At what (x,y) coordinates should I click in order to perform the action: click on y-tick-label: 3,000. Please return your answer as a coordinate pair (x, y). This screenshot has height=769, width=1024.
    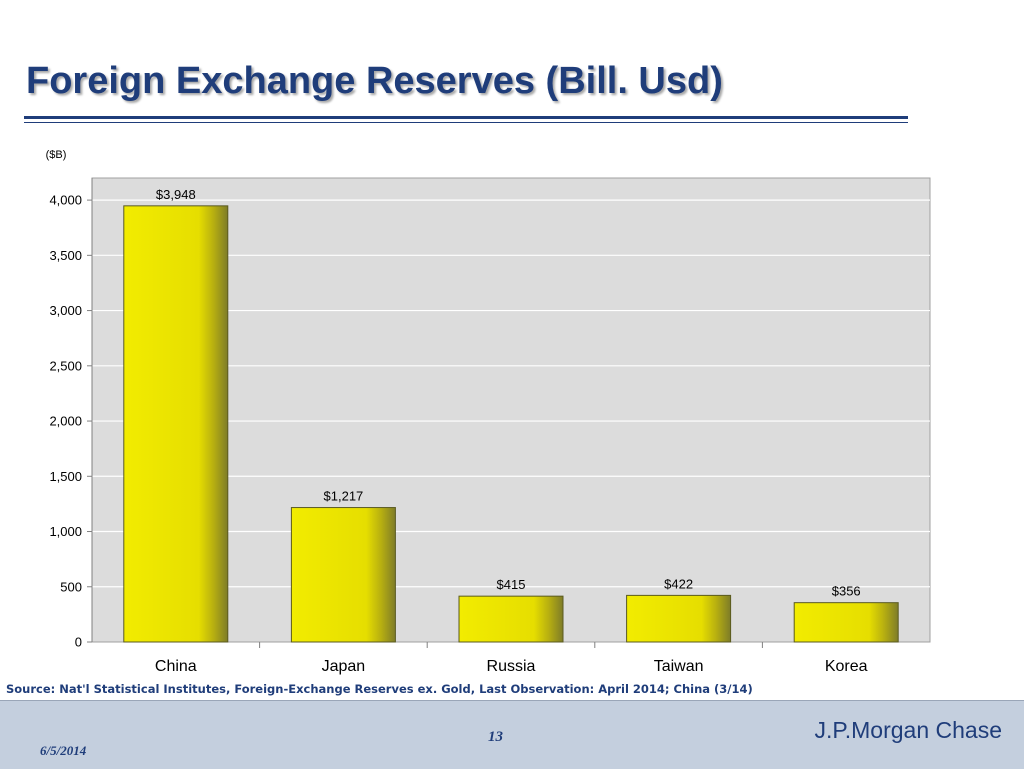
    Looking at the image, I should click on (65, 310).